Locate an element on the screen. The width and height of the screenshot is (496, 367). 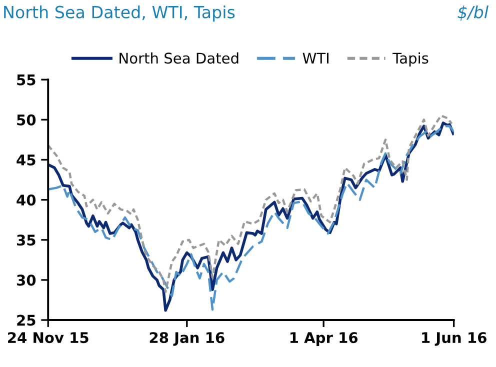
chart-title: North Sea Dated, WTI, Tapis is located at coordinates (119, 14).